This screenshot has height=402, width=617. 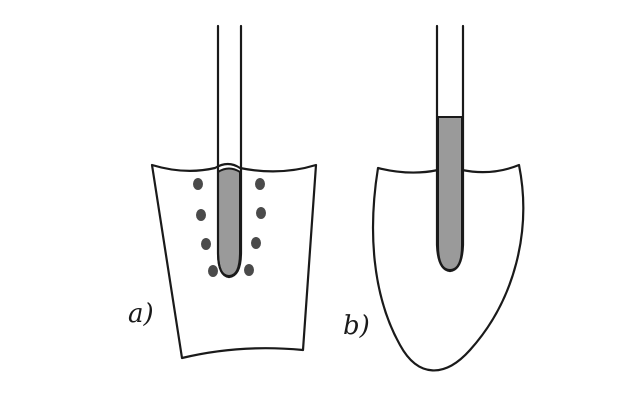 What do you see at coordinates (141, 314) in the screenshot?
I see `panel-a-label: a)` at bounding box center [141, 314].